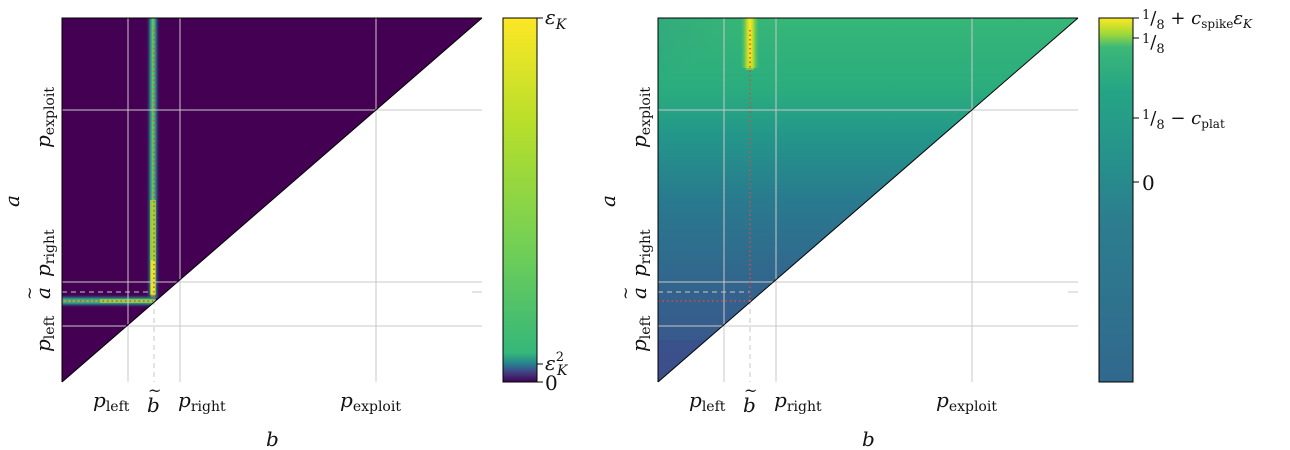 This screenshot has width=1290, height=450. Describe the element at coordinates (640, 333) in the screenshot. I see `right-ytick-pleft: pleft` at that location.